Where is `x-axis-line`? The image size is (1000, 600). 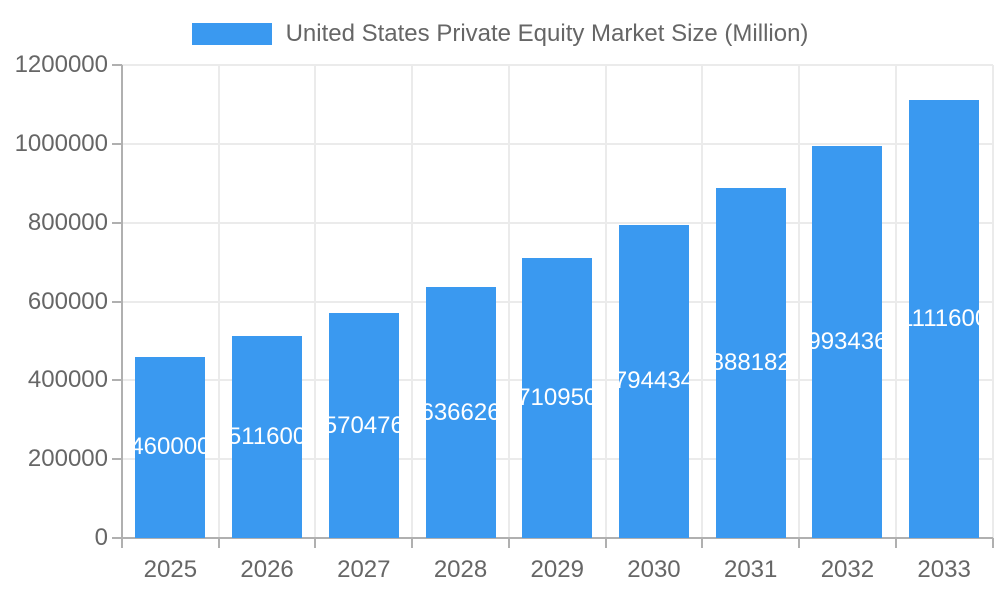 x-axis-line is located at coordinates (552, 538).